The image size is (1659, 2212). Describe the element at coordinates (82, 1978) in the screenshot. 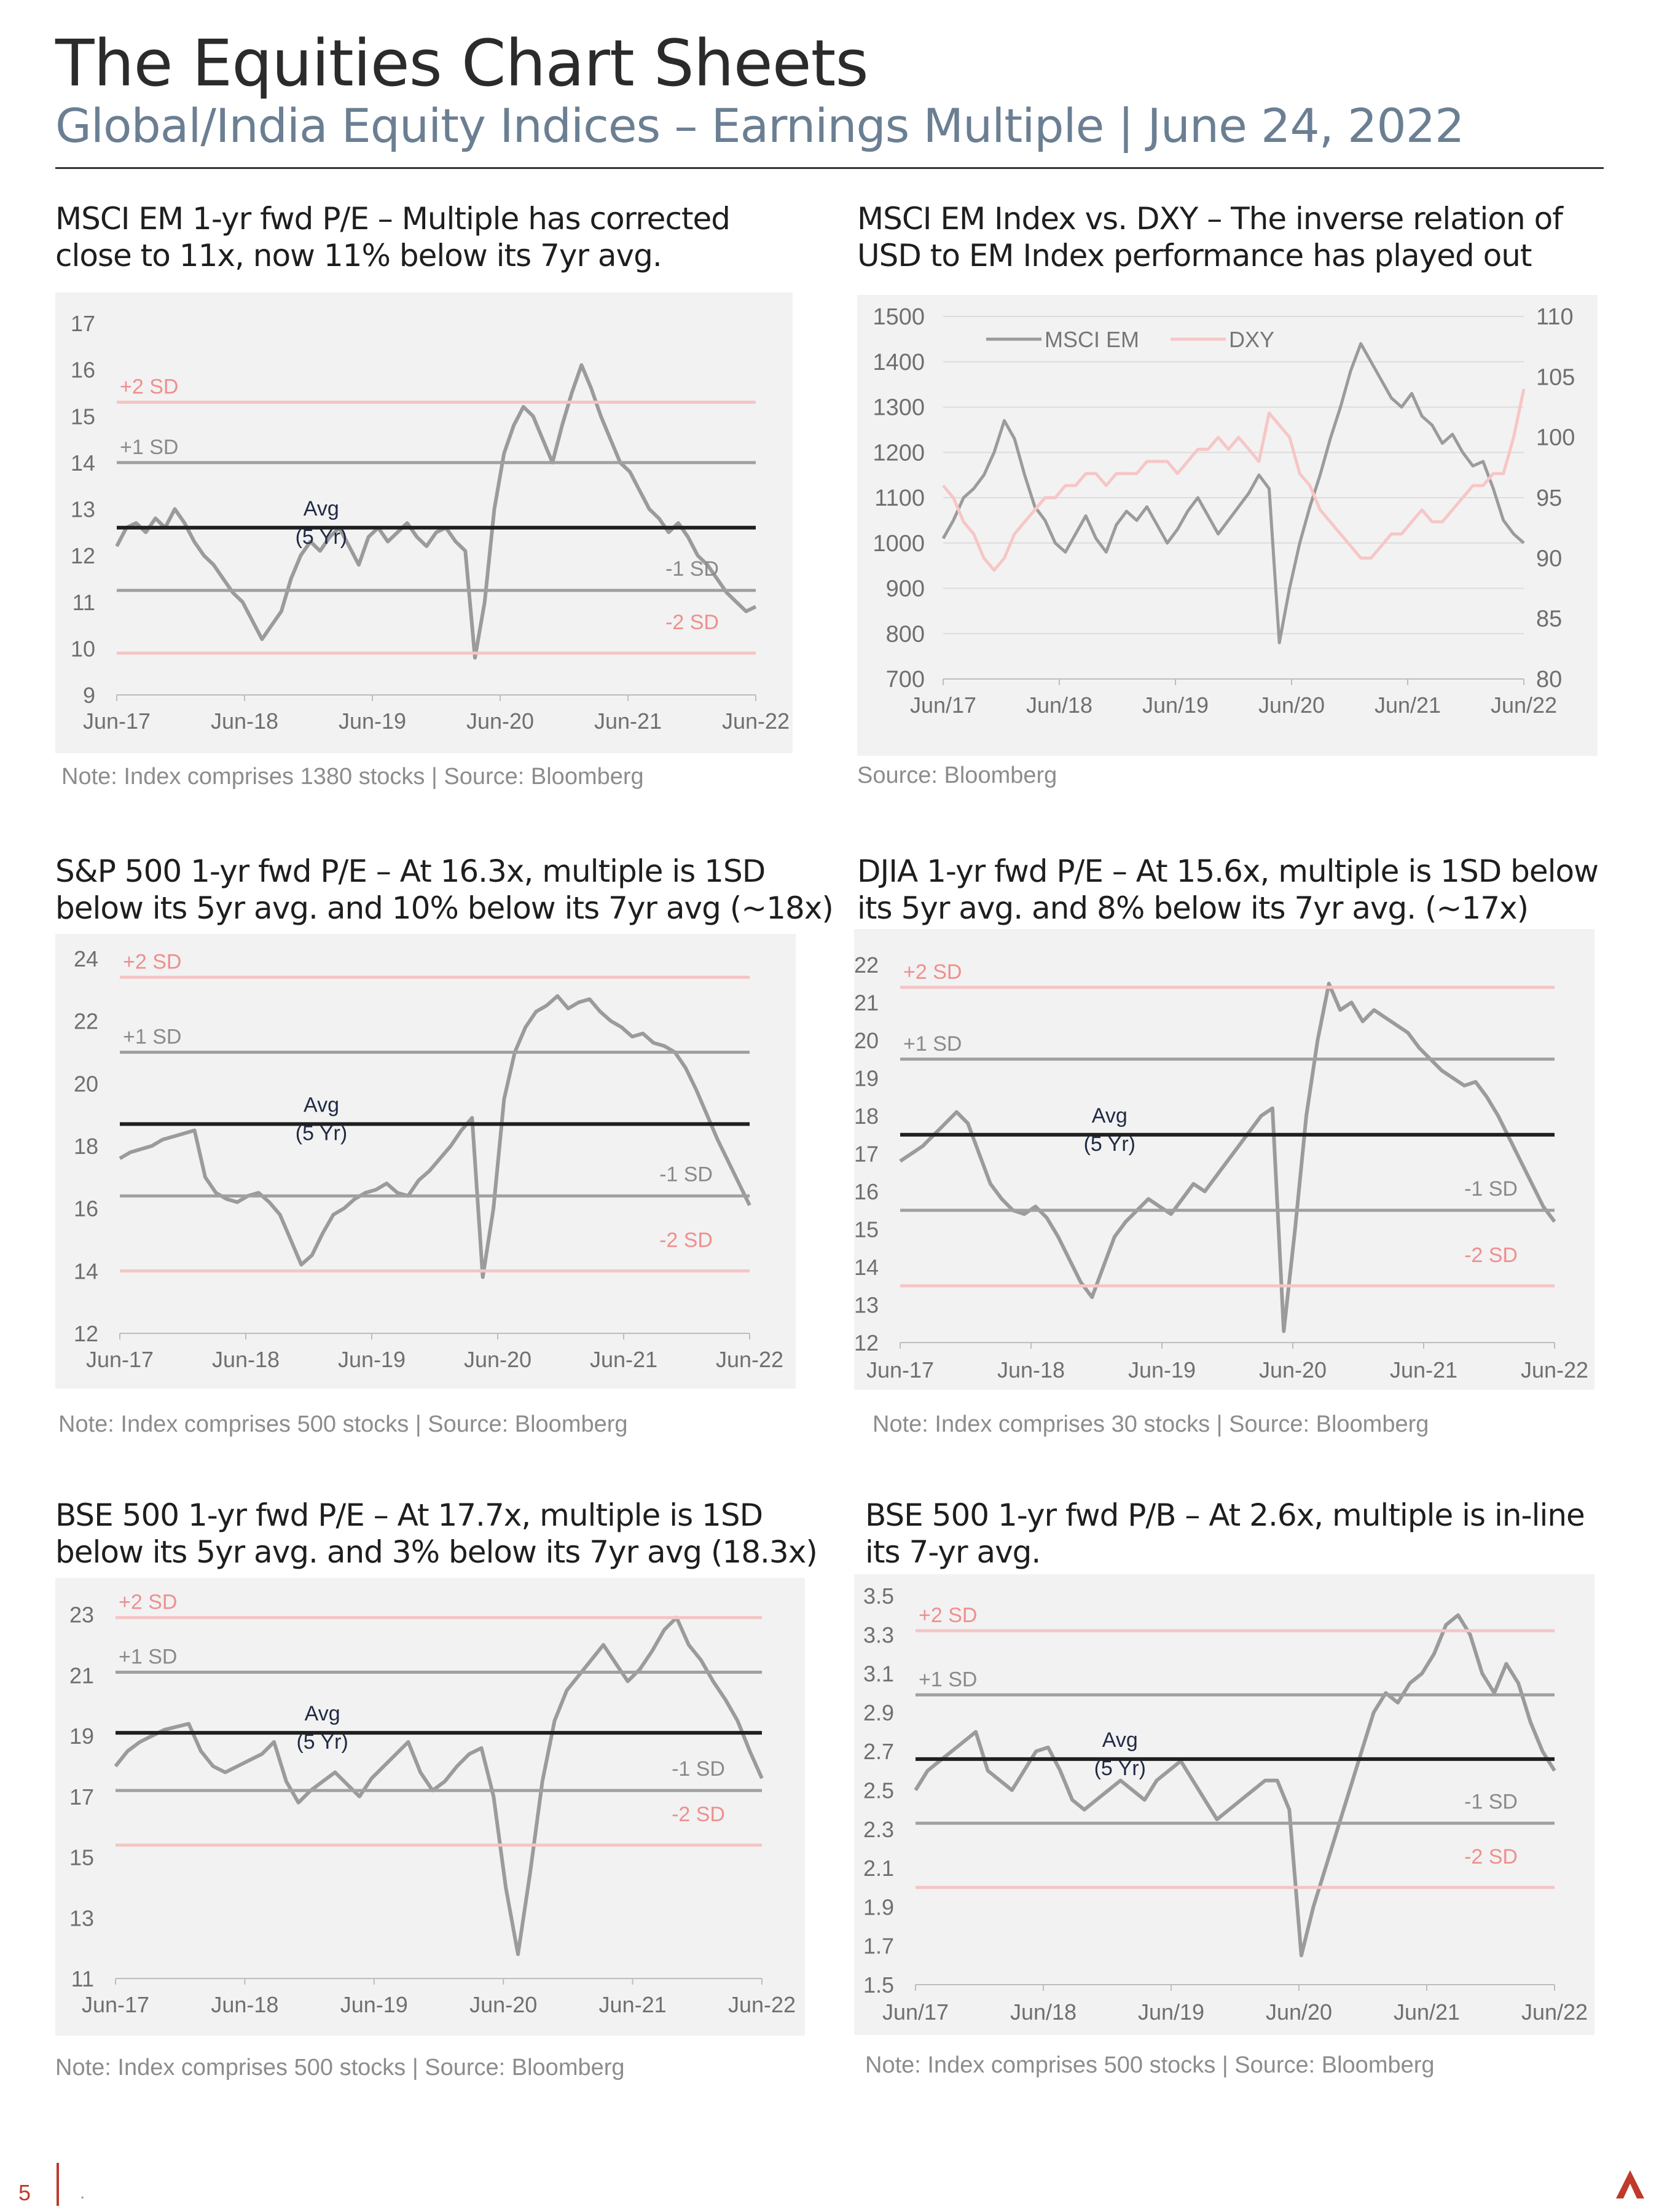

I see `y-tick-label: 11` at that location.